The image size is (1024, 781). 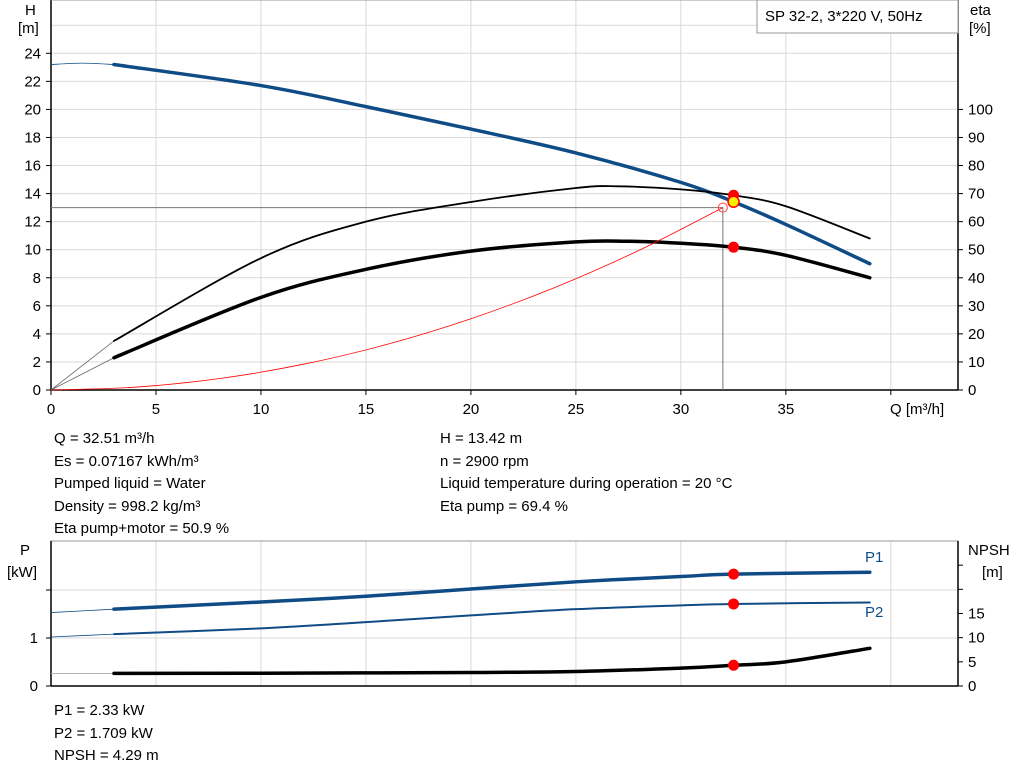 What do you see at coordinates (34, 638) in the screenshot?
I see `p-tick-label: 1` at bounding box center [34, 638].